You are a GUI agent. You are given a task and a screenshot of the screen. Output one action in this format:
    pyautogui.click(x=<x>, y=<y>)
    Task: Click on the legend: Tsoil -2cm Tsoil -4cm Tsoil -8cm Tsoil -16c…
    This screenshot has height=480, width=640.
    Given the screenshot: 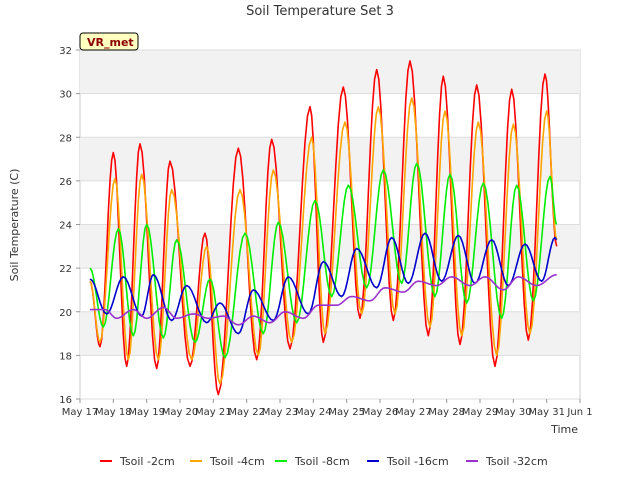 What is the action you would take?
    pyautogui.click(x=324, y=461)
    